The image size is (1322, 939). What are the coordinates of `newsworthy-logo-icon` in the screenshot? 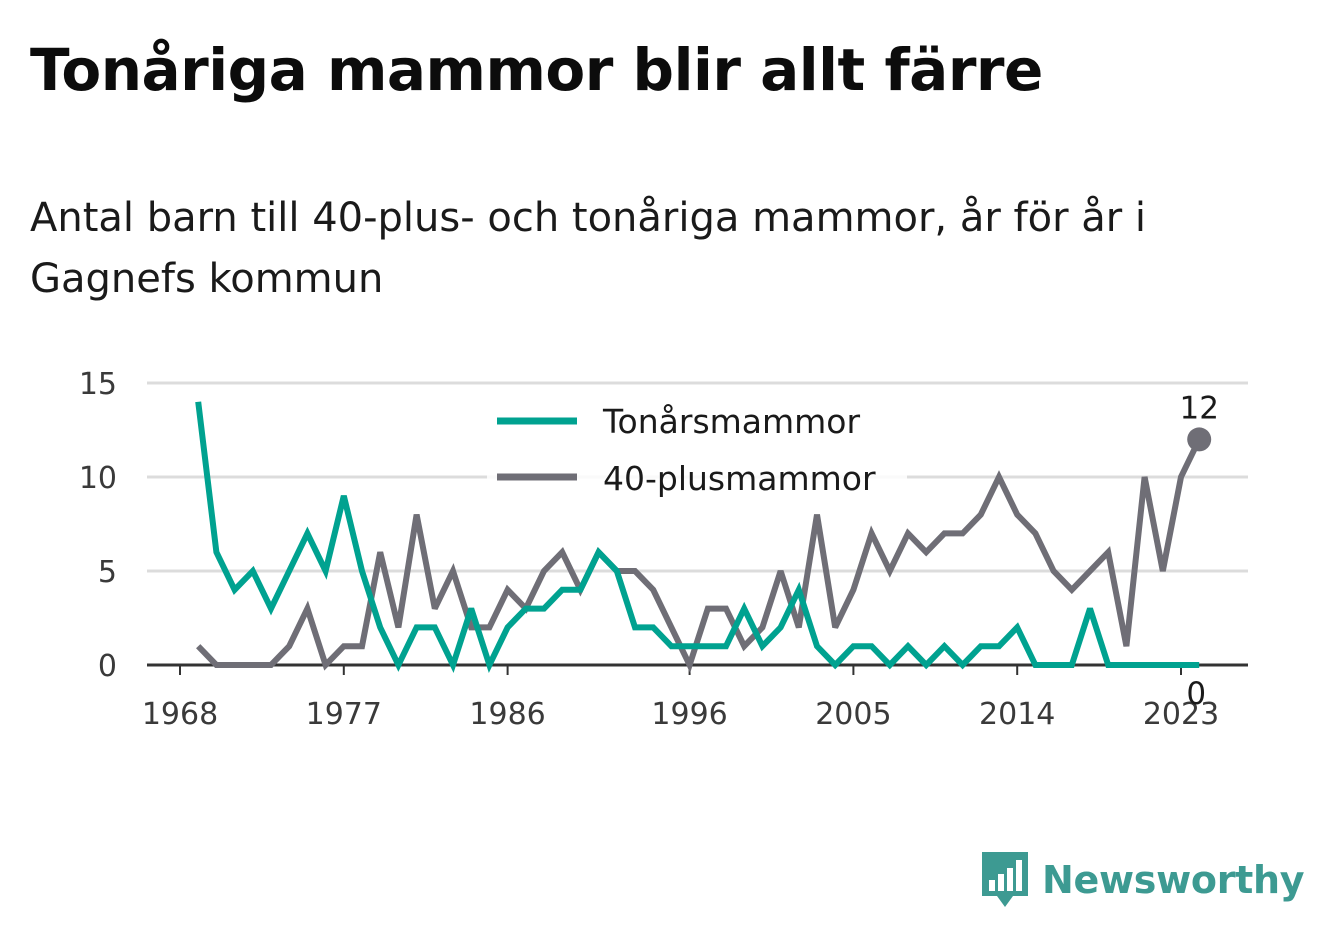 It's located at (1005, 879).